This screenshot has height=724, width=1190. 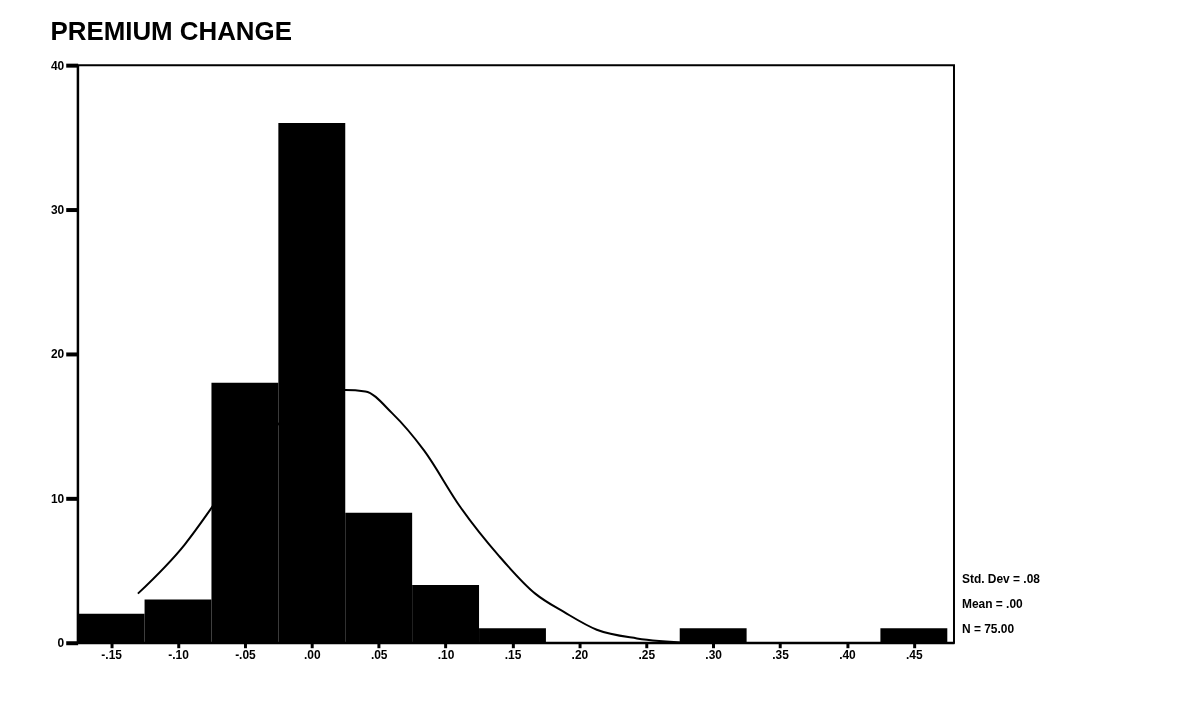 What do you see at coordinates (112, 655) in the screenshot?
I see `x-tick-label: -.15` at bounding box center [112, 655].